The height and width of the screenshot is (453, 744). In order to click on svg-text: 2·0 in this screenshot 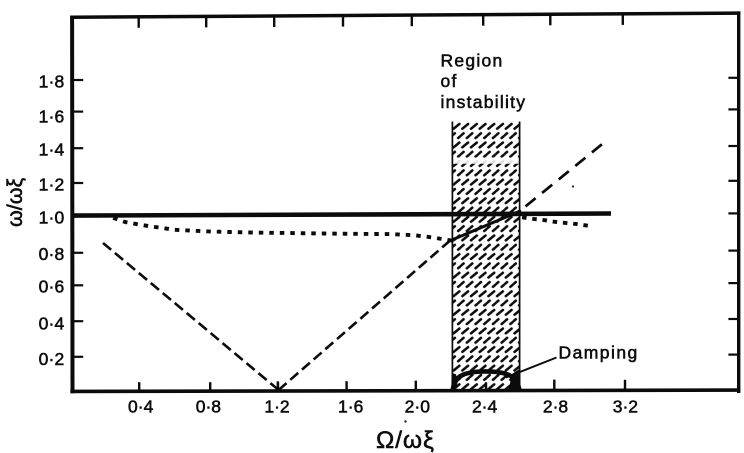, I will do `click(418, 407)`.